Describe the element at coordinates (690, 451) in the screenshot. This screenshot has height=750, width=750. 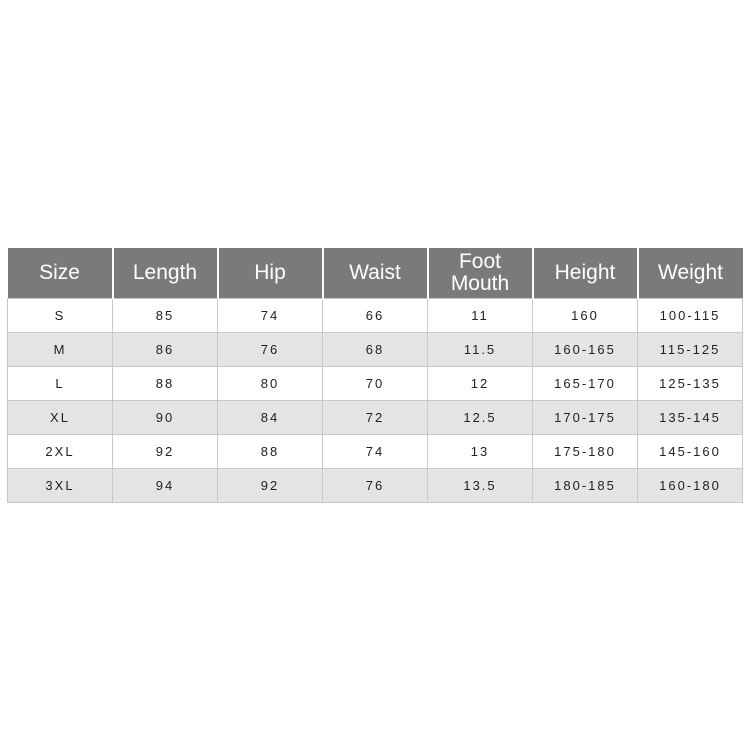
I see `table-cell: 145-160` at that location.